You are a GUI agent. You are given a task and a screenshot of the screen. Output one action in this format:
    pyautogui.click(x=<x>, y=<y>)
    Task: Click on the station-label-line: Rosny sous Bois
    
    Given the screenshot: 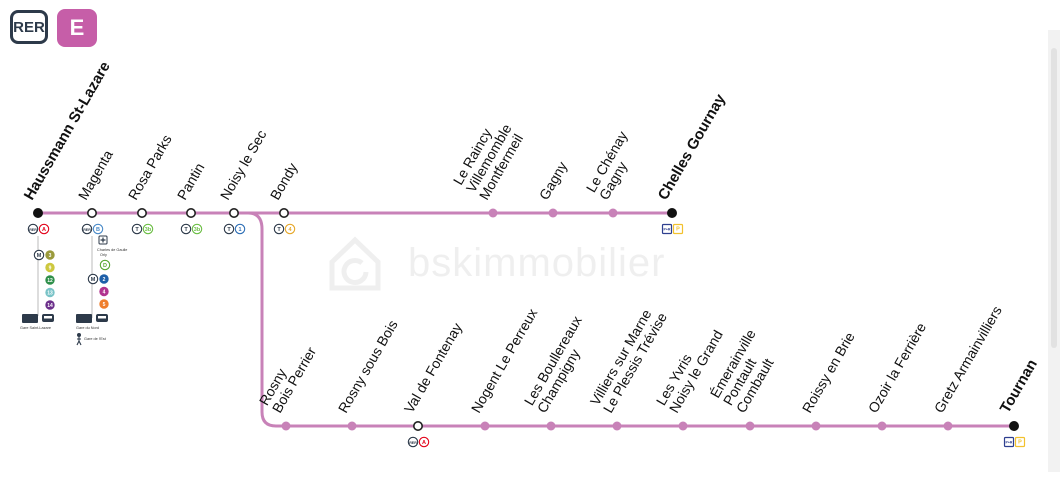 What is the action you would take?
    pyautogui.click(x=368, y=366)
    